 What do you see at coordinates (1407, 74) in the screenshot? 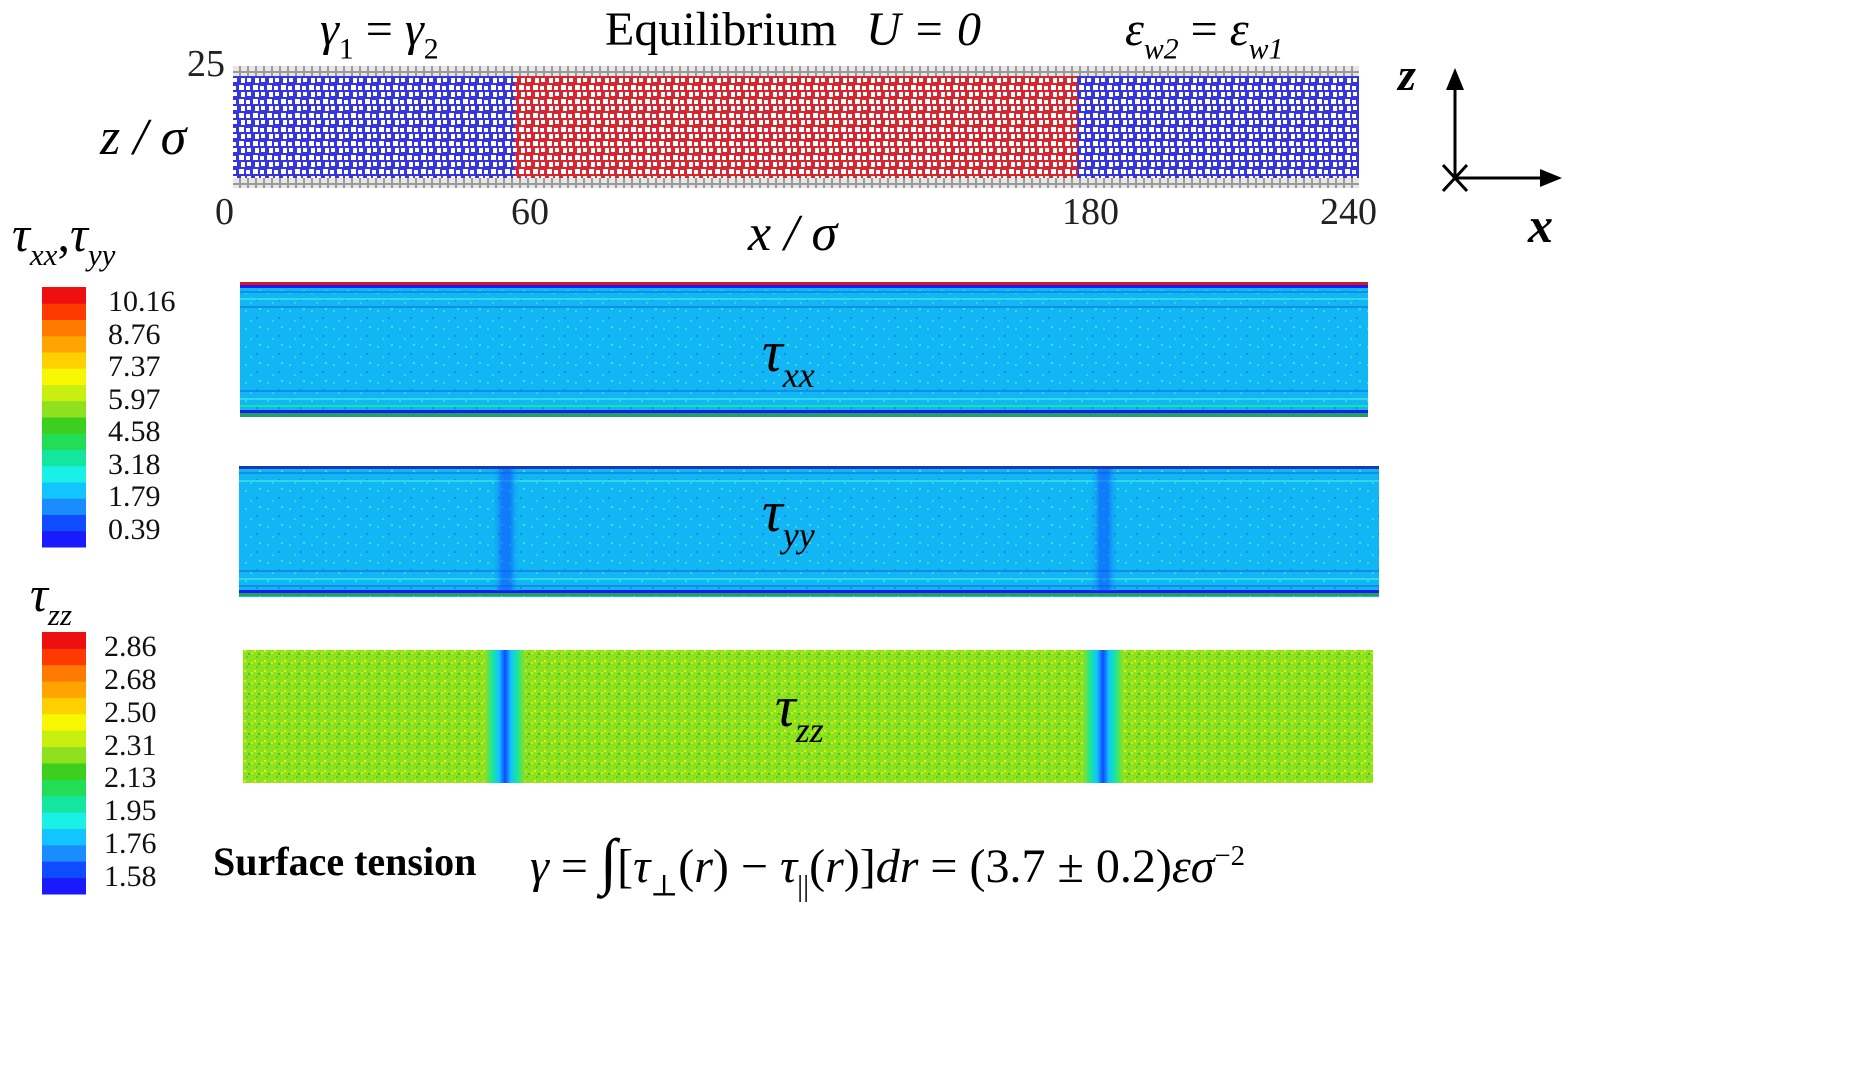
I see `axes-z-label: z` at bounding box center [1407, 74].